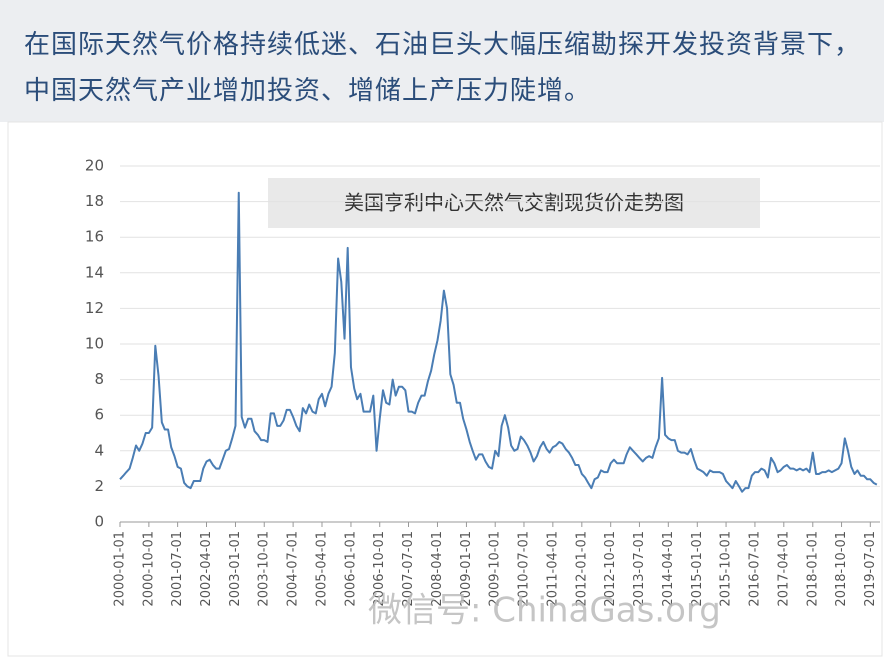 This screenshot has width=884, height=658. What do you see at coordinates (94, 272) in the screenshot?
I see `y-tick-label: 14` at bounding box center [94, 272].